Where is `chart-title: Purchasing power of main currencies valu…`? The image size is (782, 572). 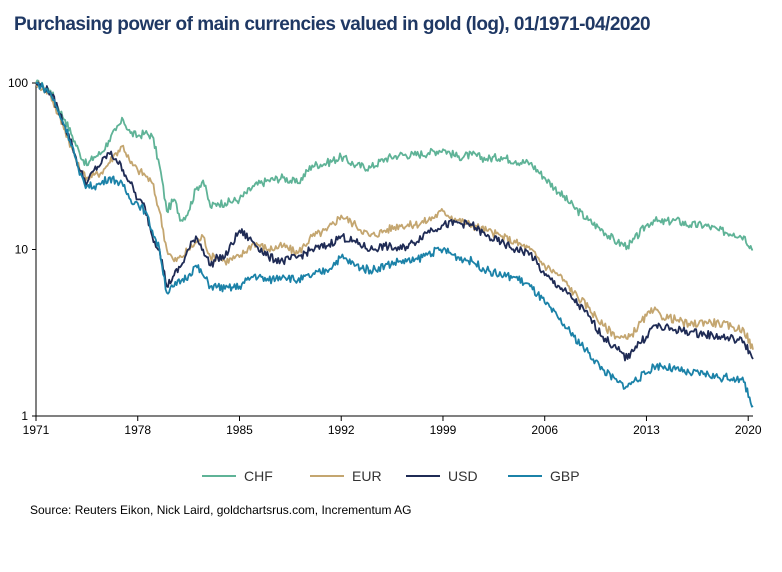
chart-title: Purchasing power of main currencies valu… is located at coordinates (332, 24).